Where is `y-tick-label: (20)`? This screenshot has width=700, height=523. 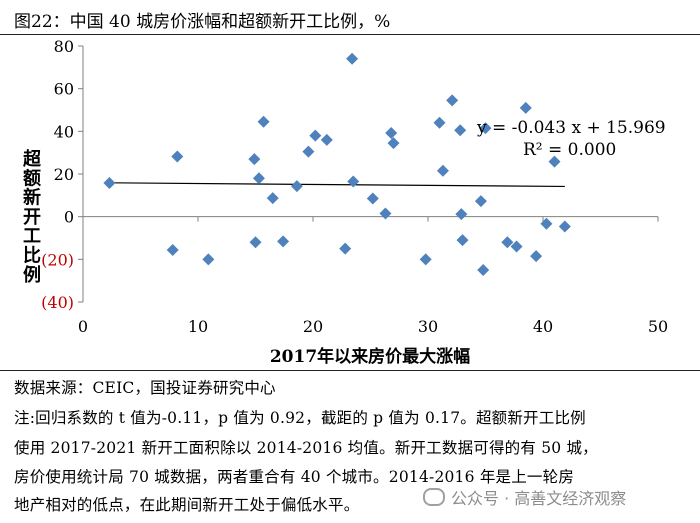
y-tick-label: (20) is located at coordinates (57, 259).